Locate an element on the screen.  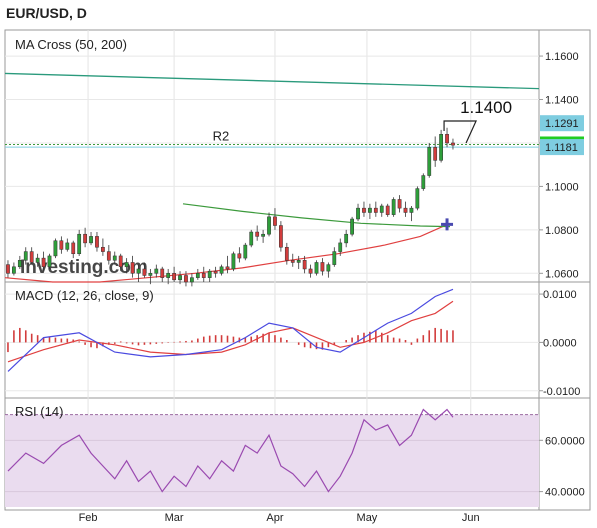
rsi-line is located at coordinates (230, 450).